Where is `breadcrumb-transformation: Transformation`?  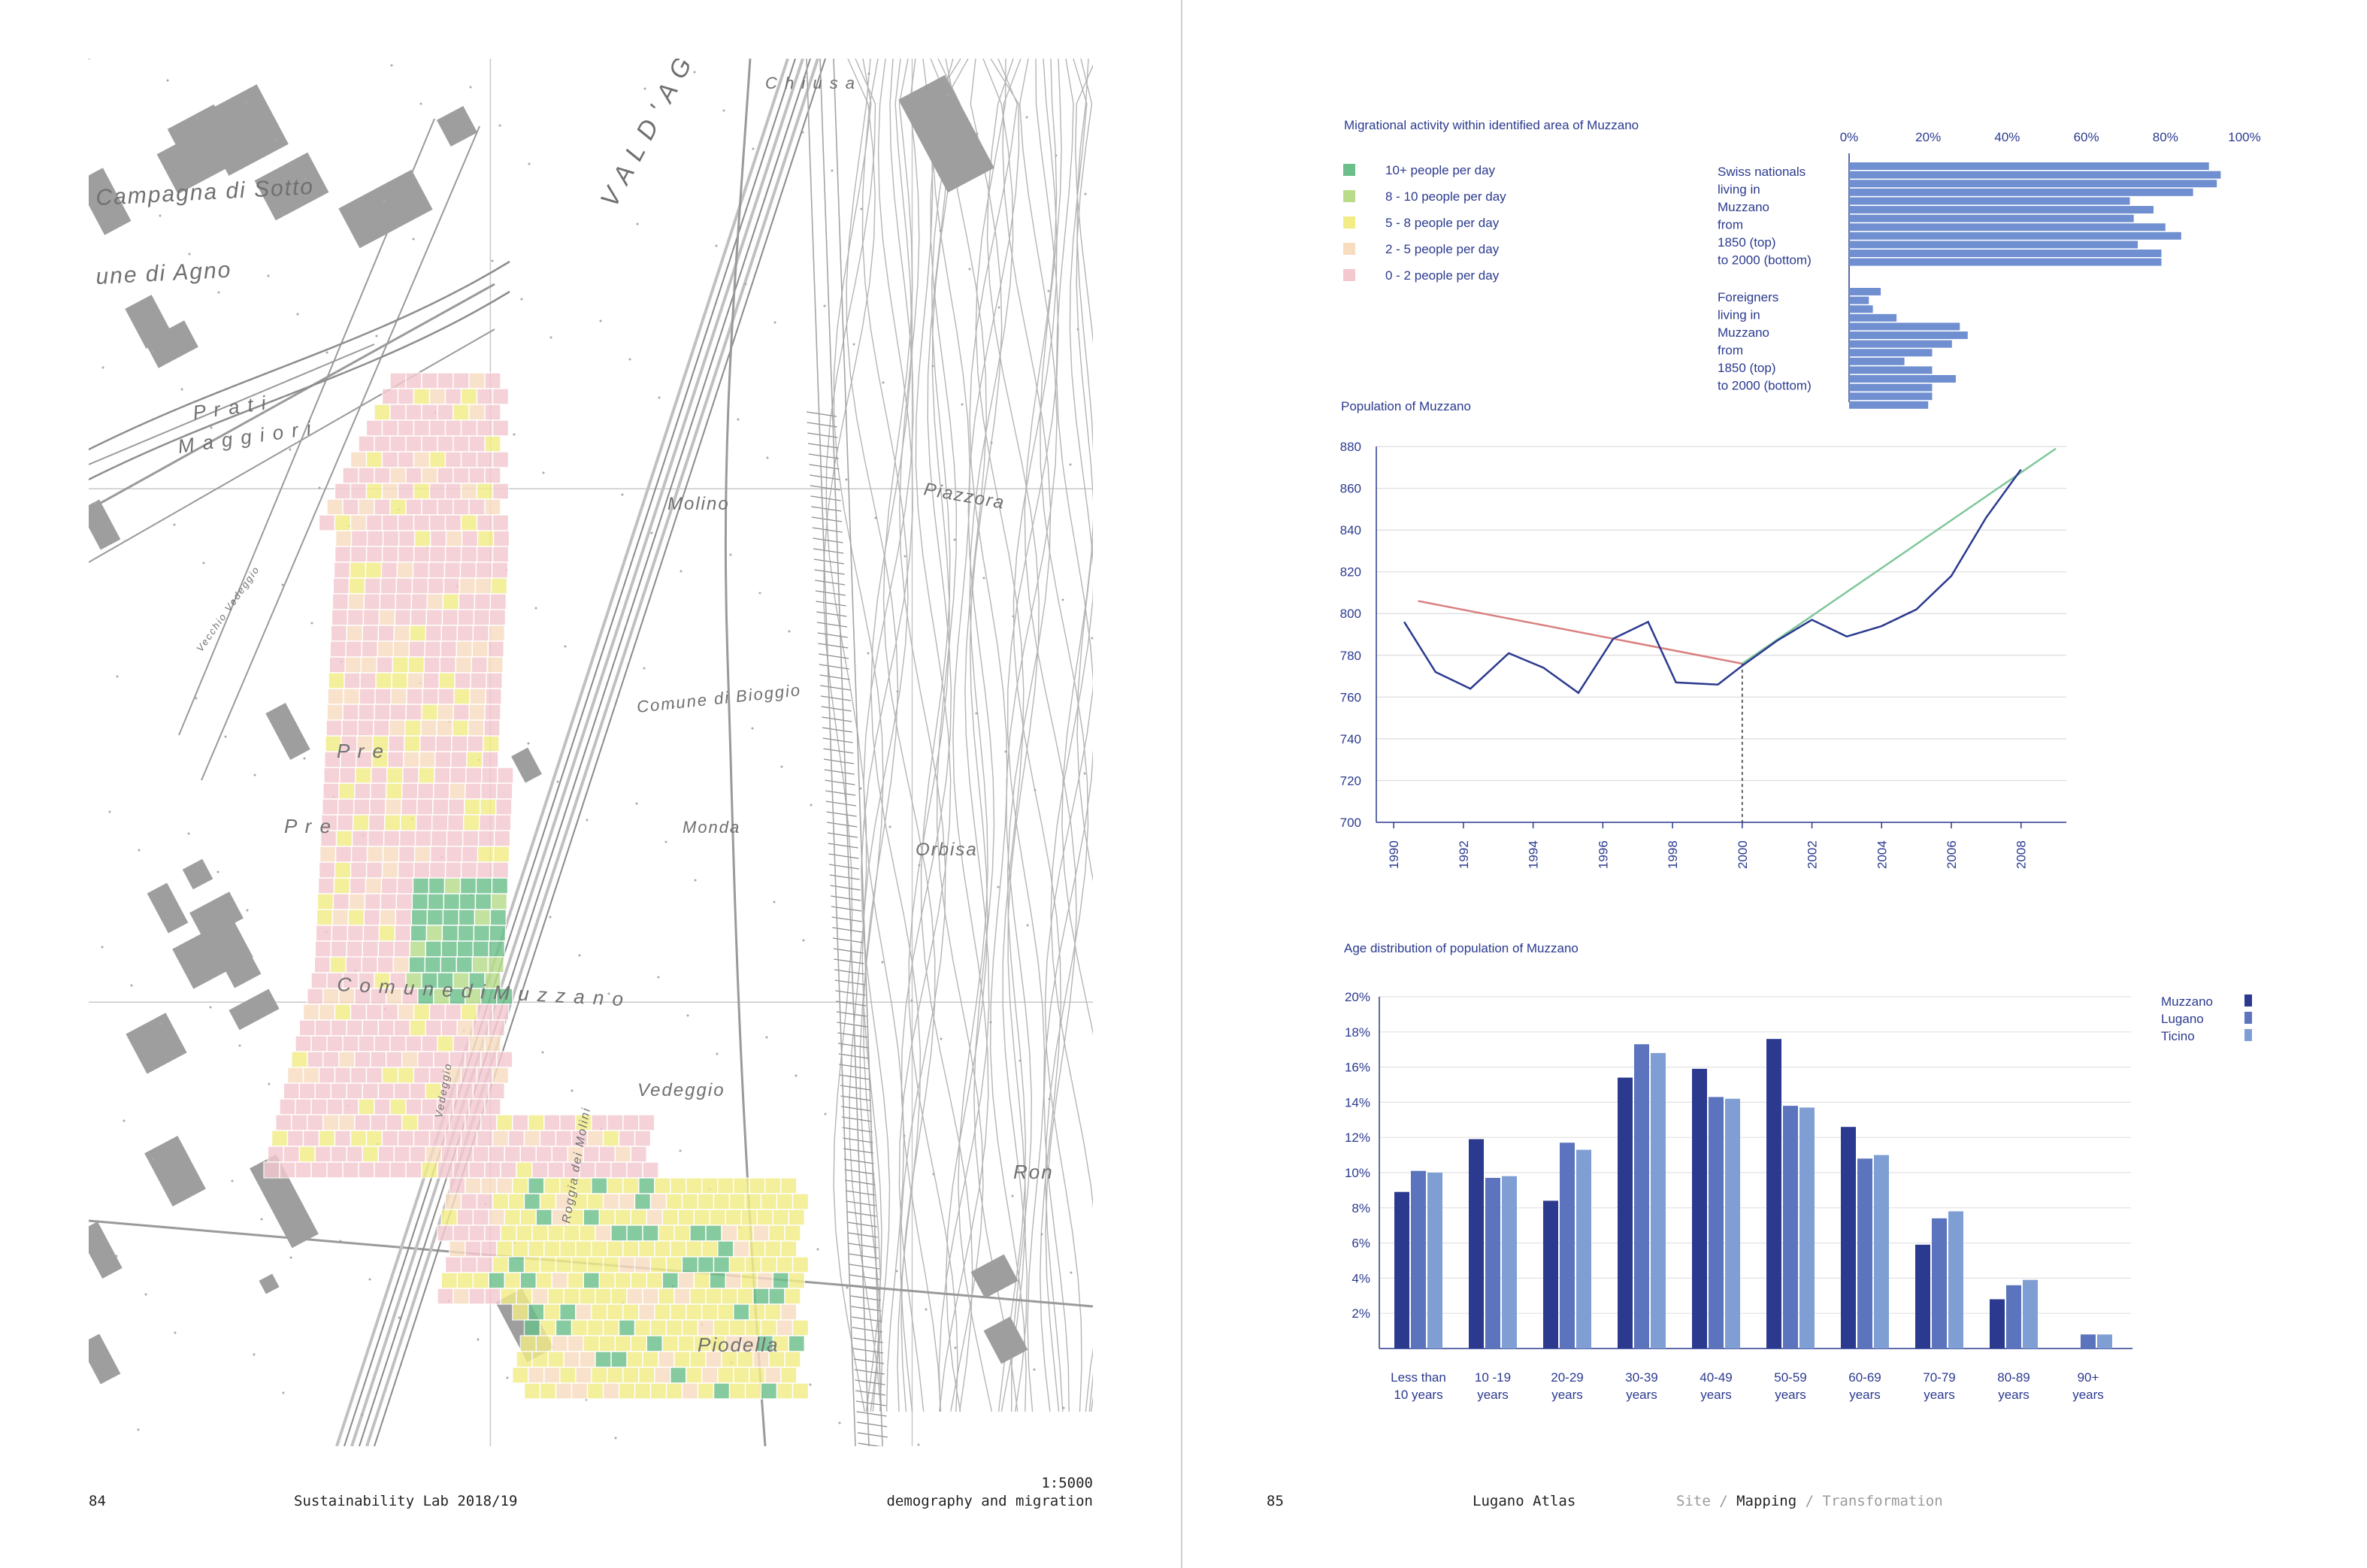
breadcrumb-transformation: Transformation is located at coordinates (1883, 1501).